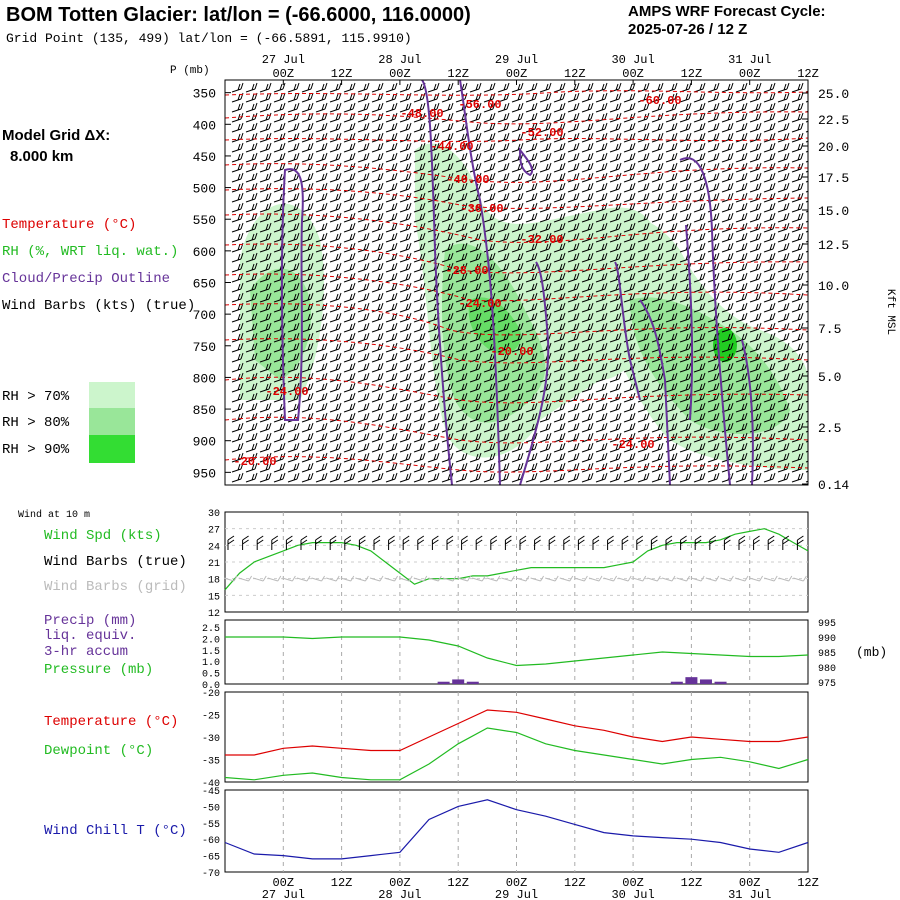 This screenshot has width=900, height=900. I want to click on precip-tick-label: 2.0, so click(211, 640).